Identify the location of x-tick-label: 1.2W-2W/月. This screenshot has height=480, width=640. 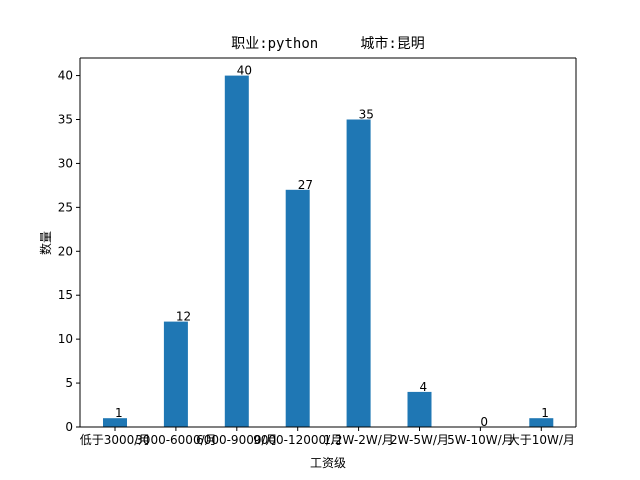
(358, 440).